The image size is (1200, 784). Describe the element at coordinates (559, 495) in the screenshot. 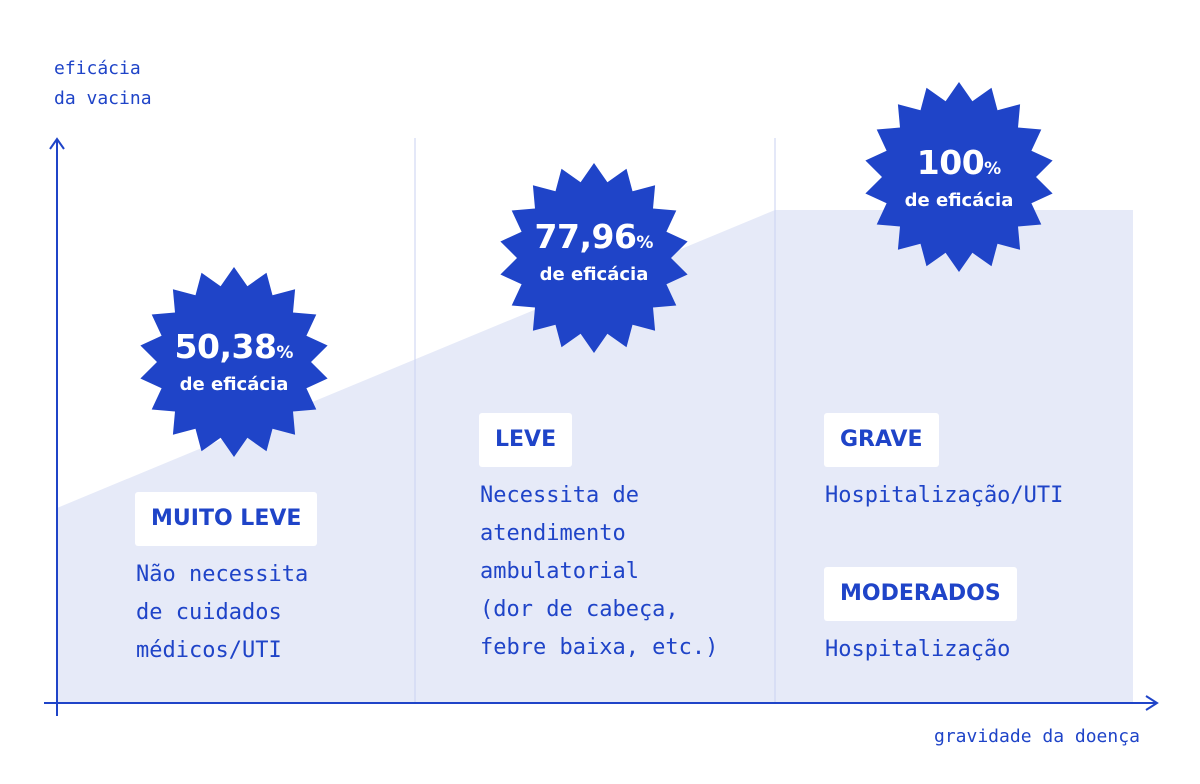

I see `description-line: Necessita de` at that location.